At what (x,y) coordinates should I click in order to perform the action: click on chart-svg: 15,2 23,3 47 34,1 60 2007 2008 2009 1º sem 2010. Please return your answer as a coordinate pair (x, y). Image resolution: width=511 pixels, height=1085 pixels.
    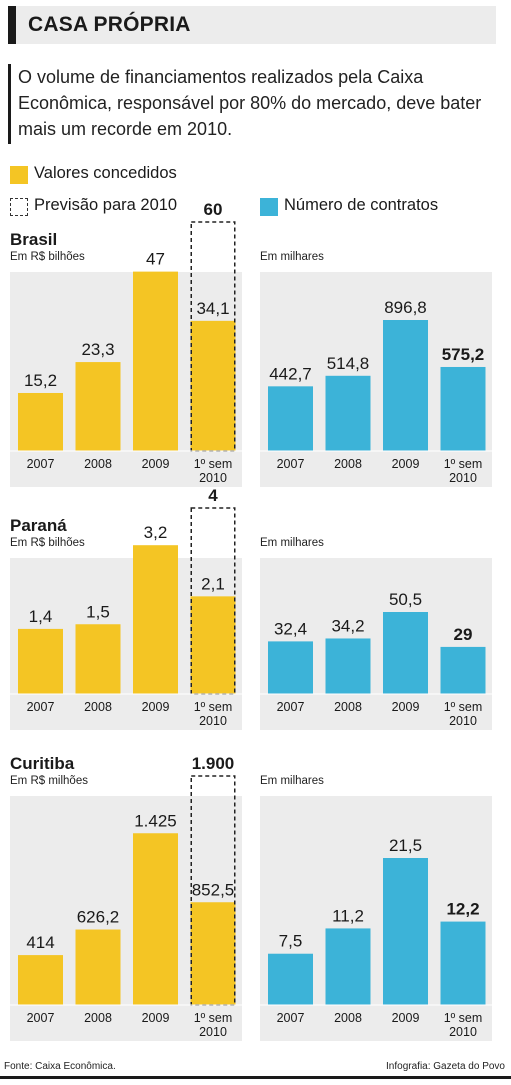
    Looking at the image, I should click on (126, 342).